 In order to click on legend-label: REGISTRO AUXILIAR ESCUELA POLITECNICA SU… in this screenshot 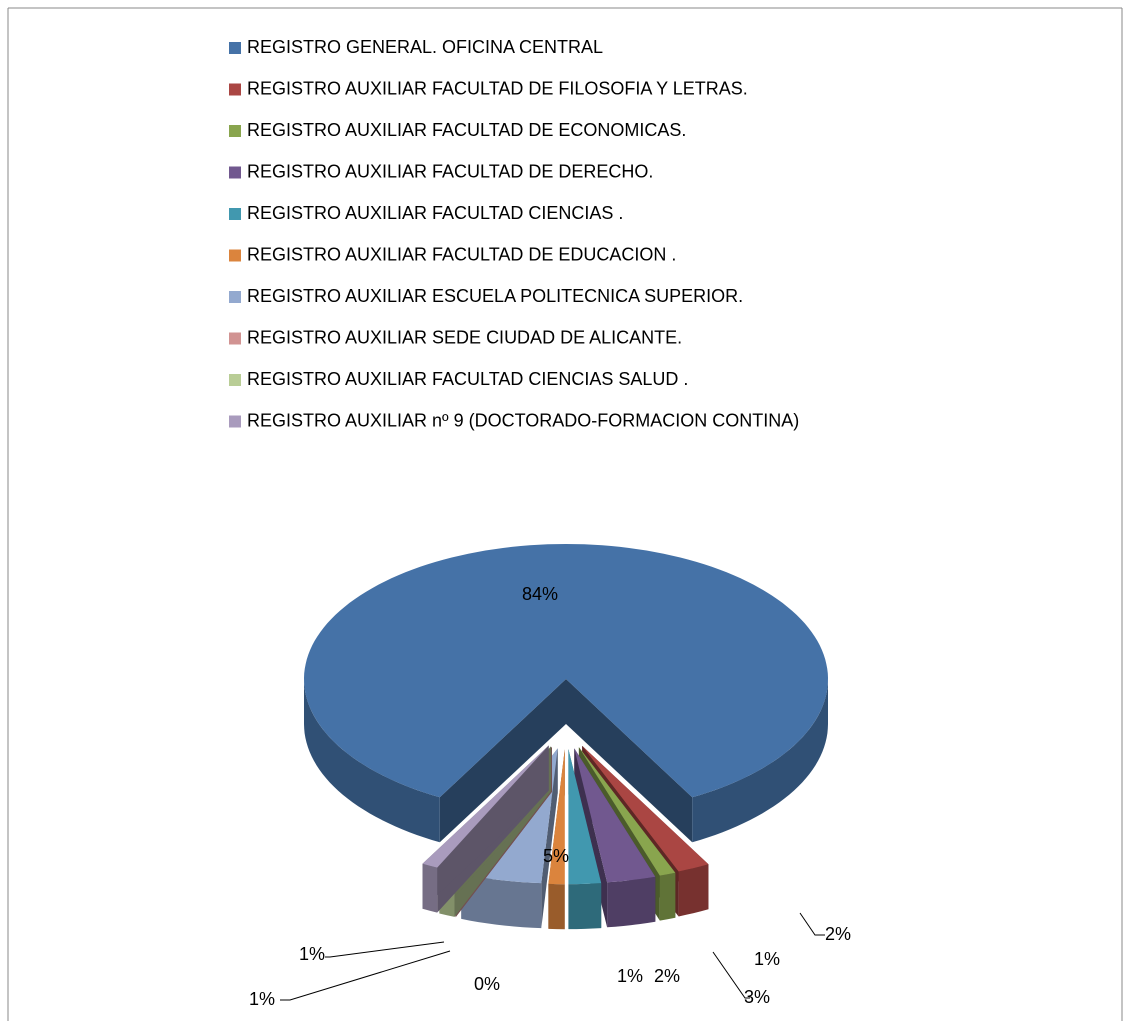, I will do `click(495, 296)`.